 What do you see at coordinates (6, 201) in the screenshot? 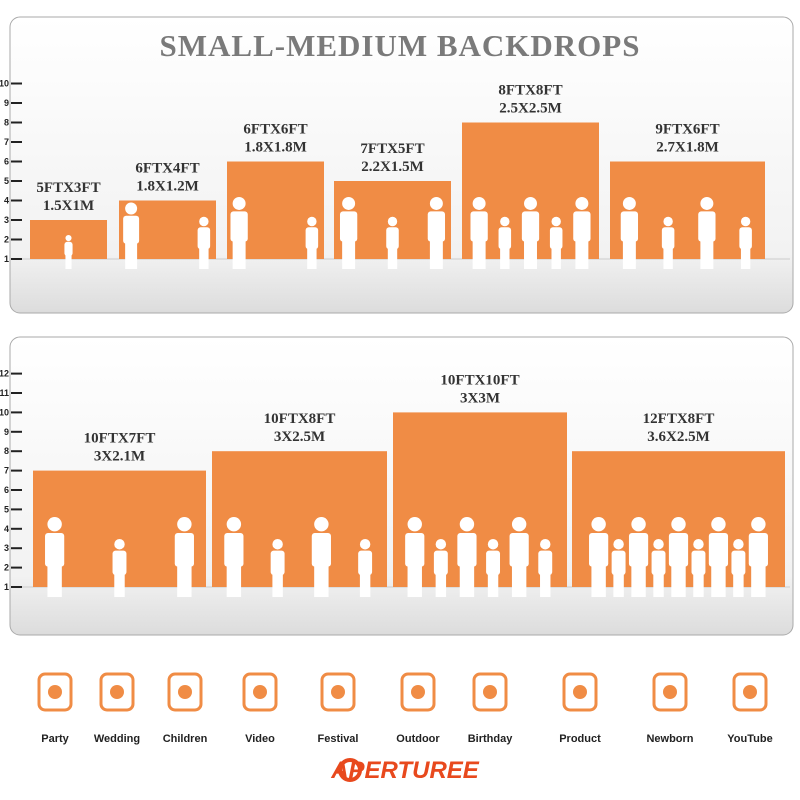
I see `scale-label: 4` at bounding box center [6, 201].